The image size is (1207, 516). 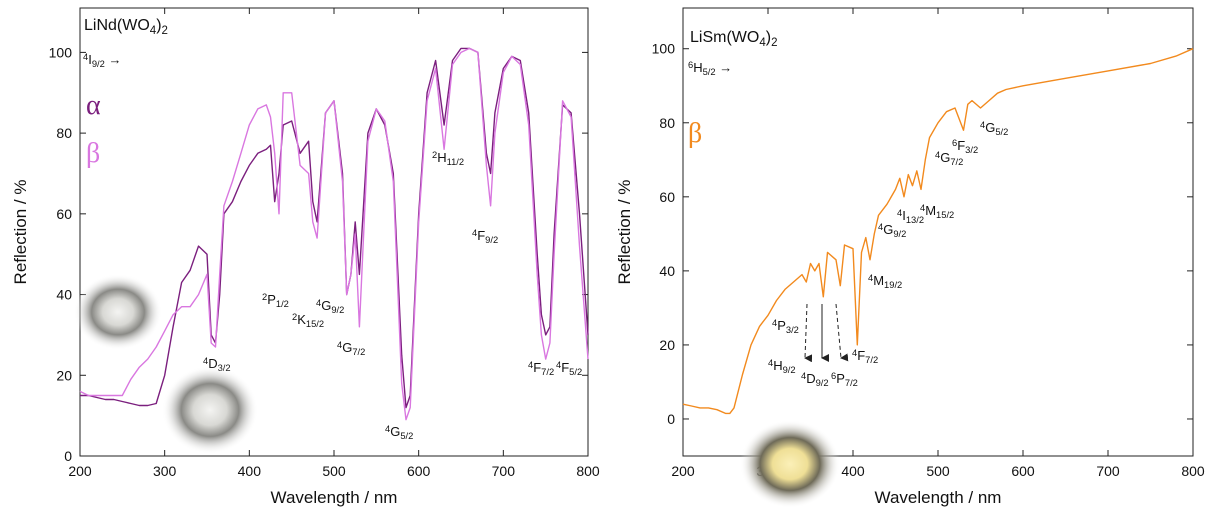 I want to click on annotation: 2P1/2, so click(x=275, y=300).